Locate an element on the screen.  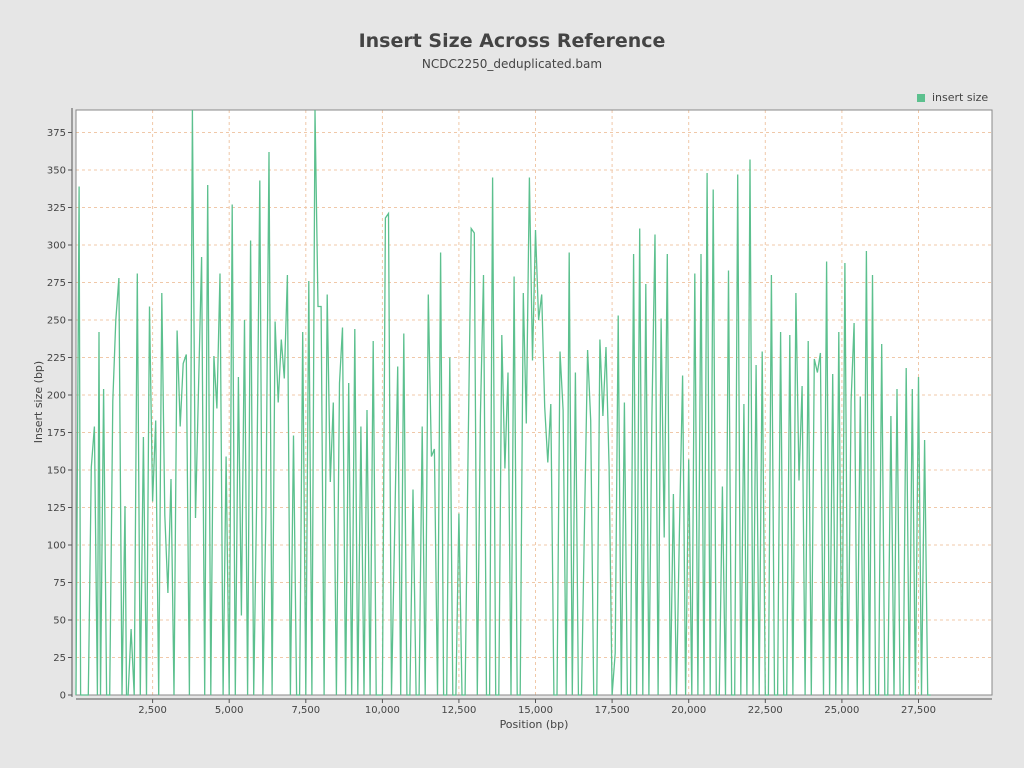
x-tick-label: 2,500 is located at coordinates (152, 710).